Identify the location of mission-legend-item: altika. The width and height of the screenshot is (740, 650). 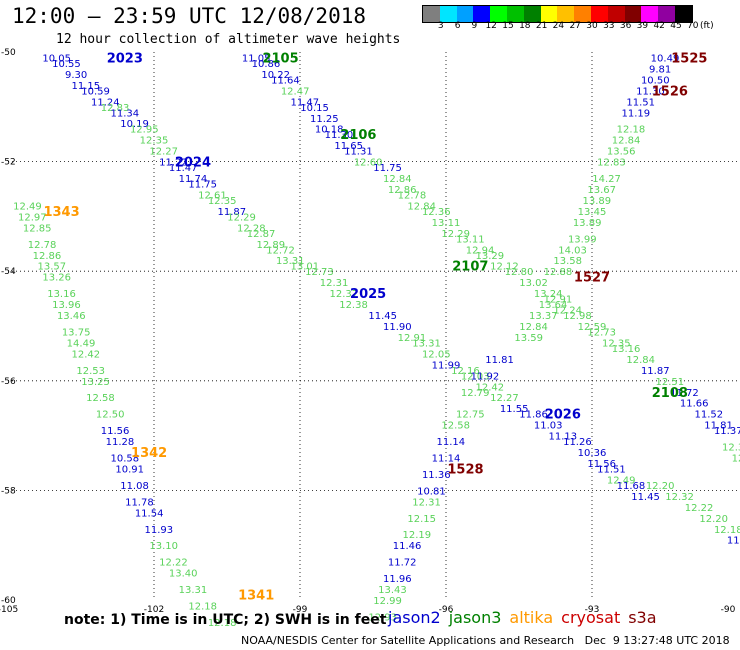
(531, 617).